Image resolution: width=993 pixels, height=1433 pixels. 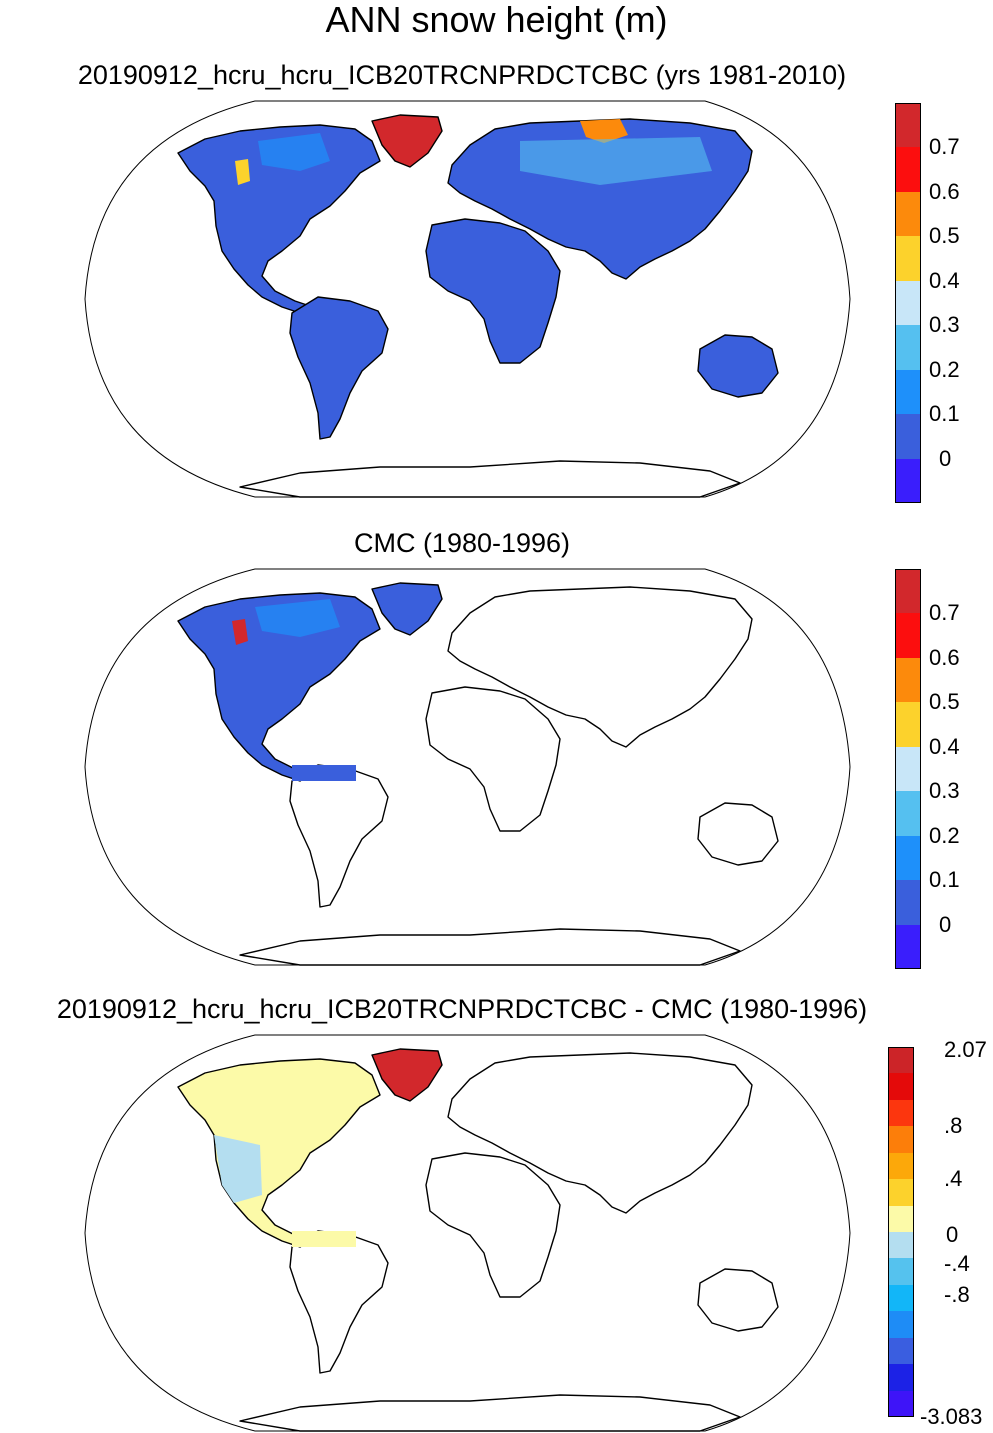 I want to click on patch-siberia, so click(x=604, y=131).